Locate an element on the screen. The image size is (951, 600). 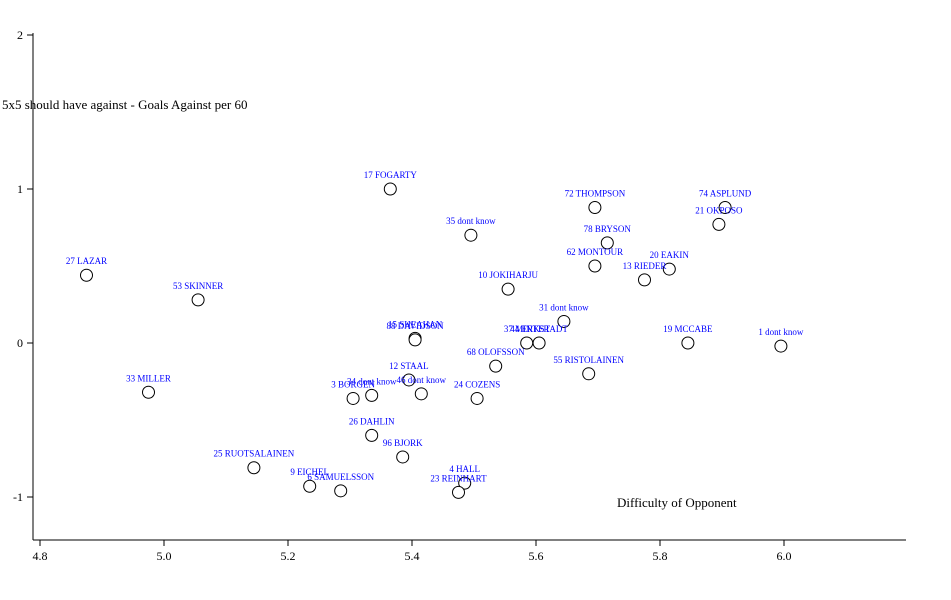
data-point-label: 31 dont know is located at coordinates (564, 307).